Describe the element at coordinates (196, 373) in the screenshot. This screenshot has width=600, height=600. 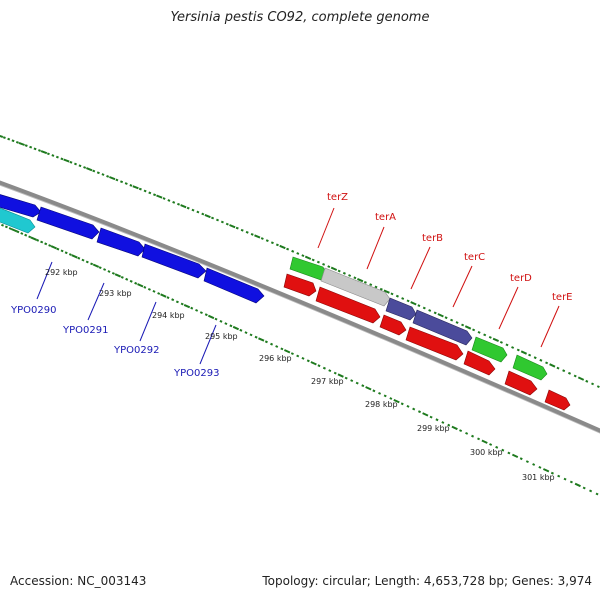
I see `gene-label-YPO0293: YPO0293` at that location.